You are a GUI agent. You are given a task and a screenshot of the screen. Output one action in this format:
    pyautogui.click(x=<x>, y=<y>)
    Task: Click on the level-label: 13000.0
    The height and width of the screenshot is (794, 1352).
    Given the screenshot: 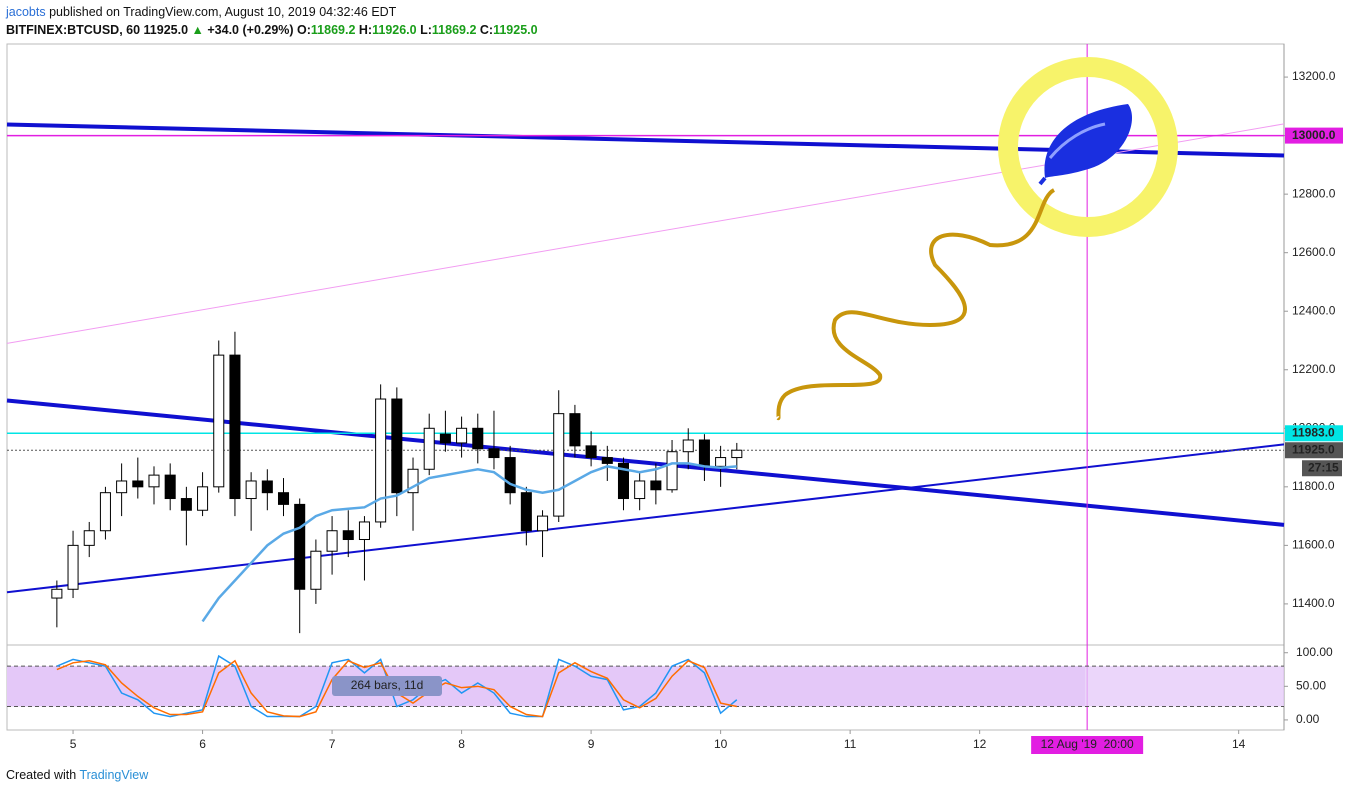 What is the action you would take?
    pyautogui.click(x=1314, y=135)
    